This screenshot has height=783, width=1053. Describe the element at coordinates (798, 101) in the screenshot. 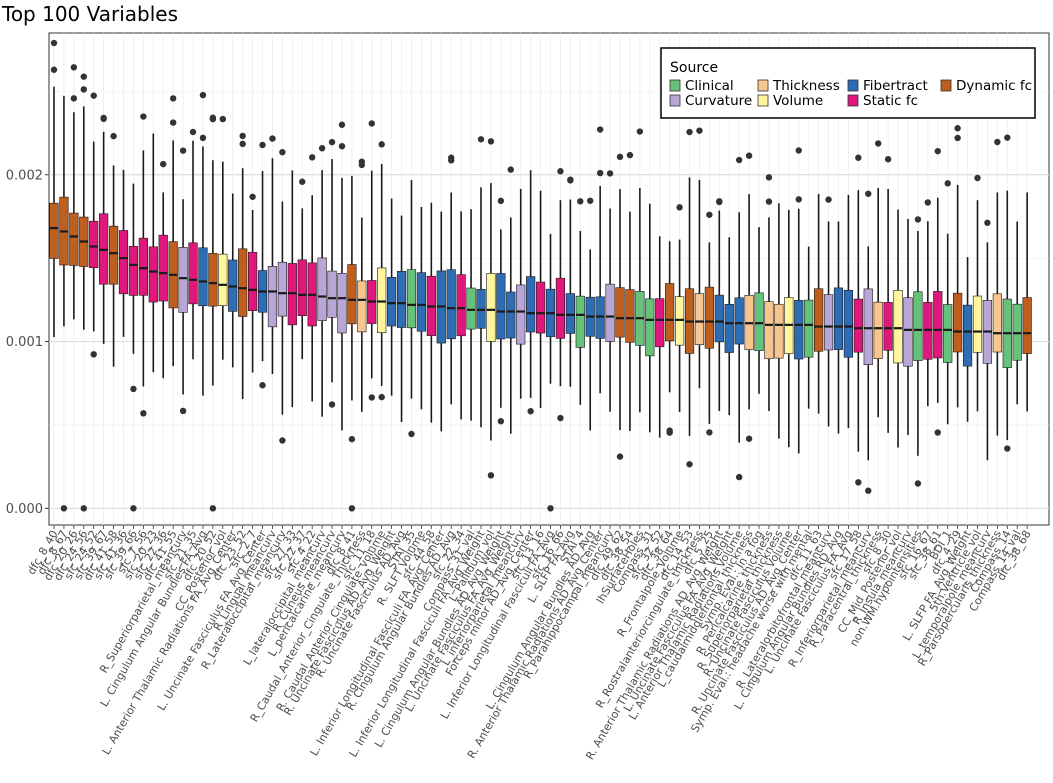

I see `legend-label: Volume` at that location.